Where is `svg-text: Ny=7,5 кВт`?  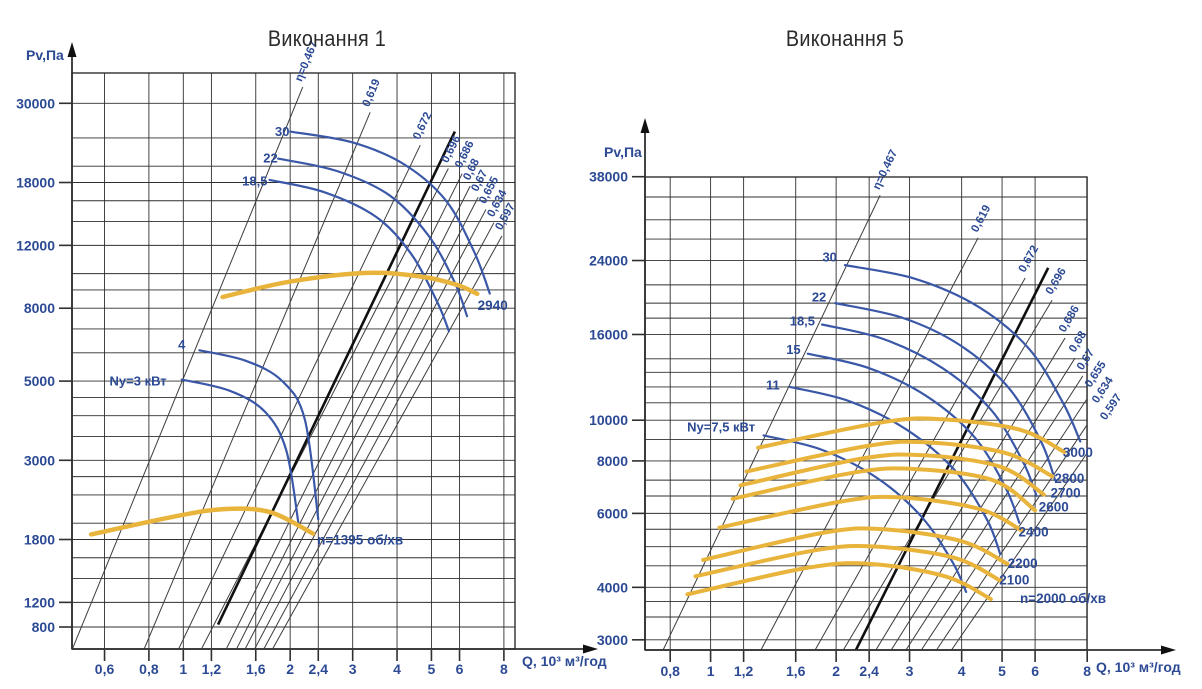 svg-text: Ny=7,5 кВт is located at coordinates (721, 427).